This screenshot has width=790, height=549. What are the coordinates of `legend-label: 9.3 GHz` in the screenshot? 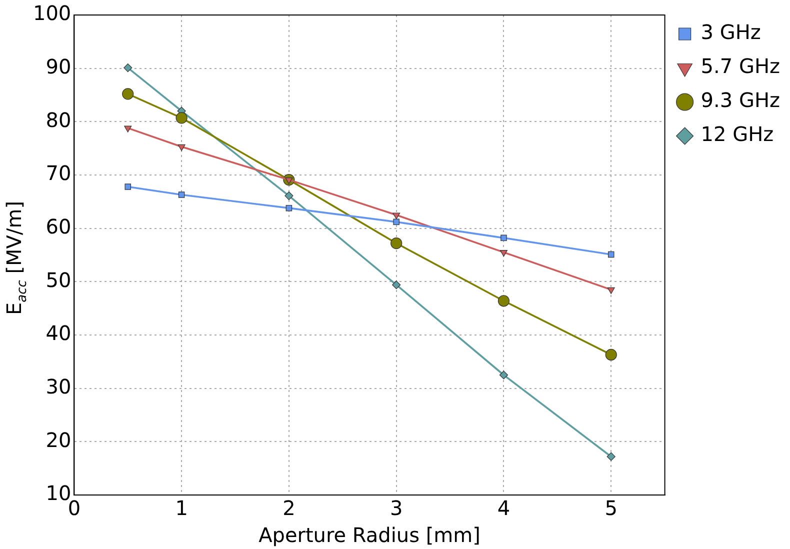 It's located at (740, 100).